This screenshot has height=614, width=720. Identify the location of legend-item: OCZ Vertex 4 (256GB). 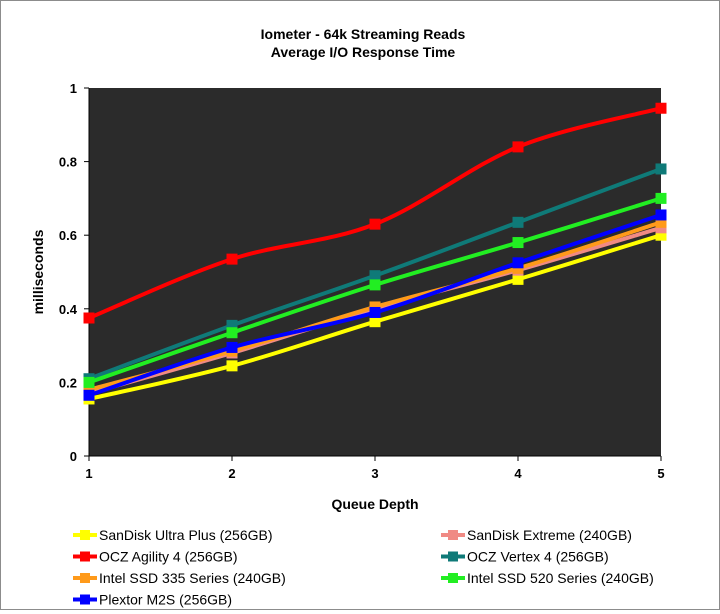
(525, 557).